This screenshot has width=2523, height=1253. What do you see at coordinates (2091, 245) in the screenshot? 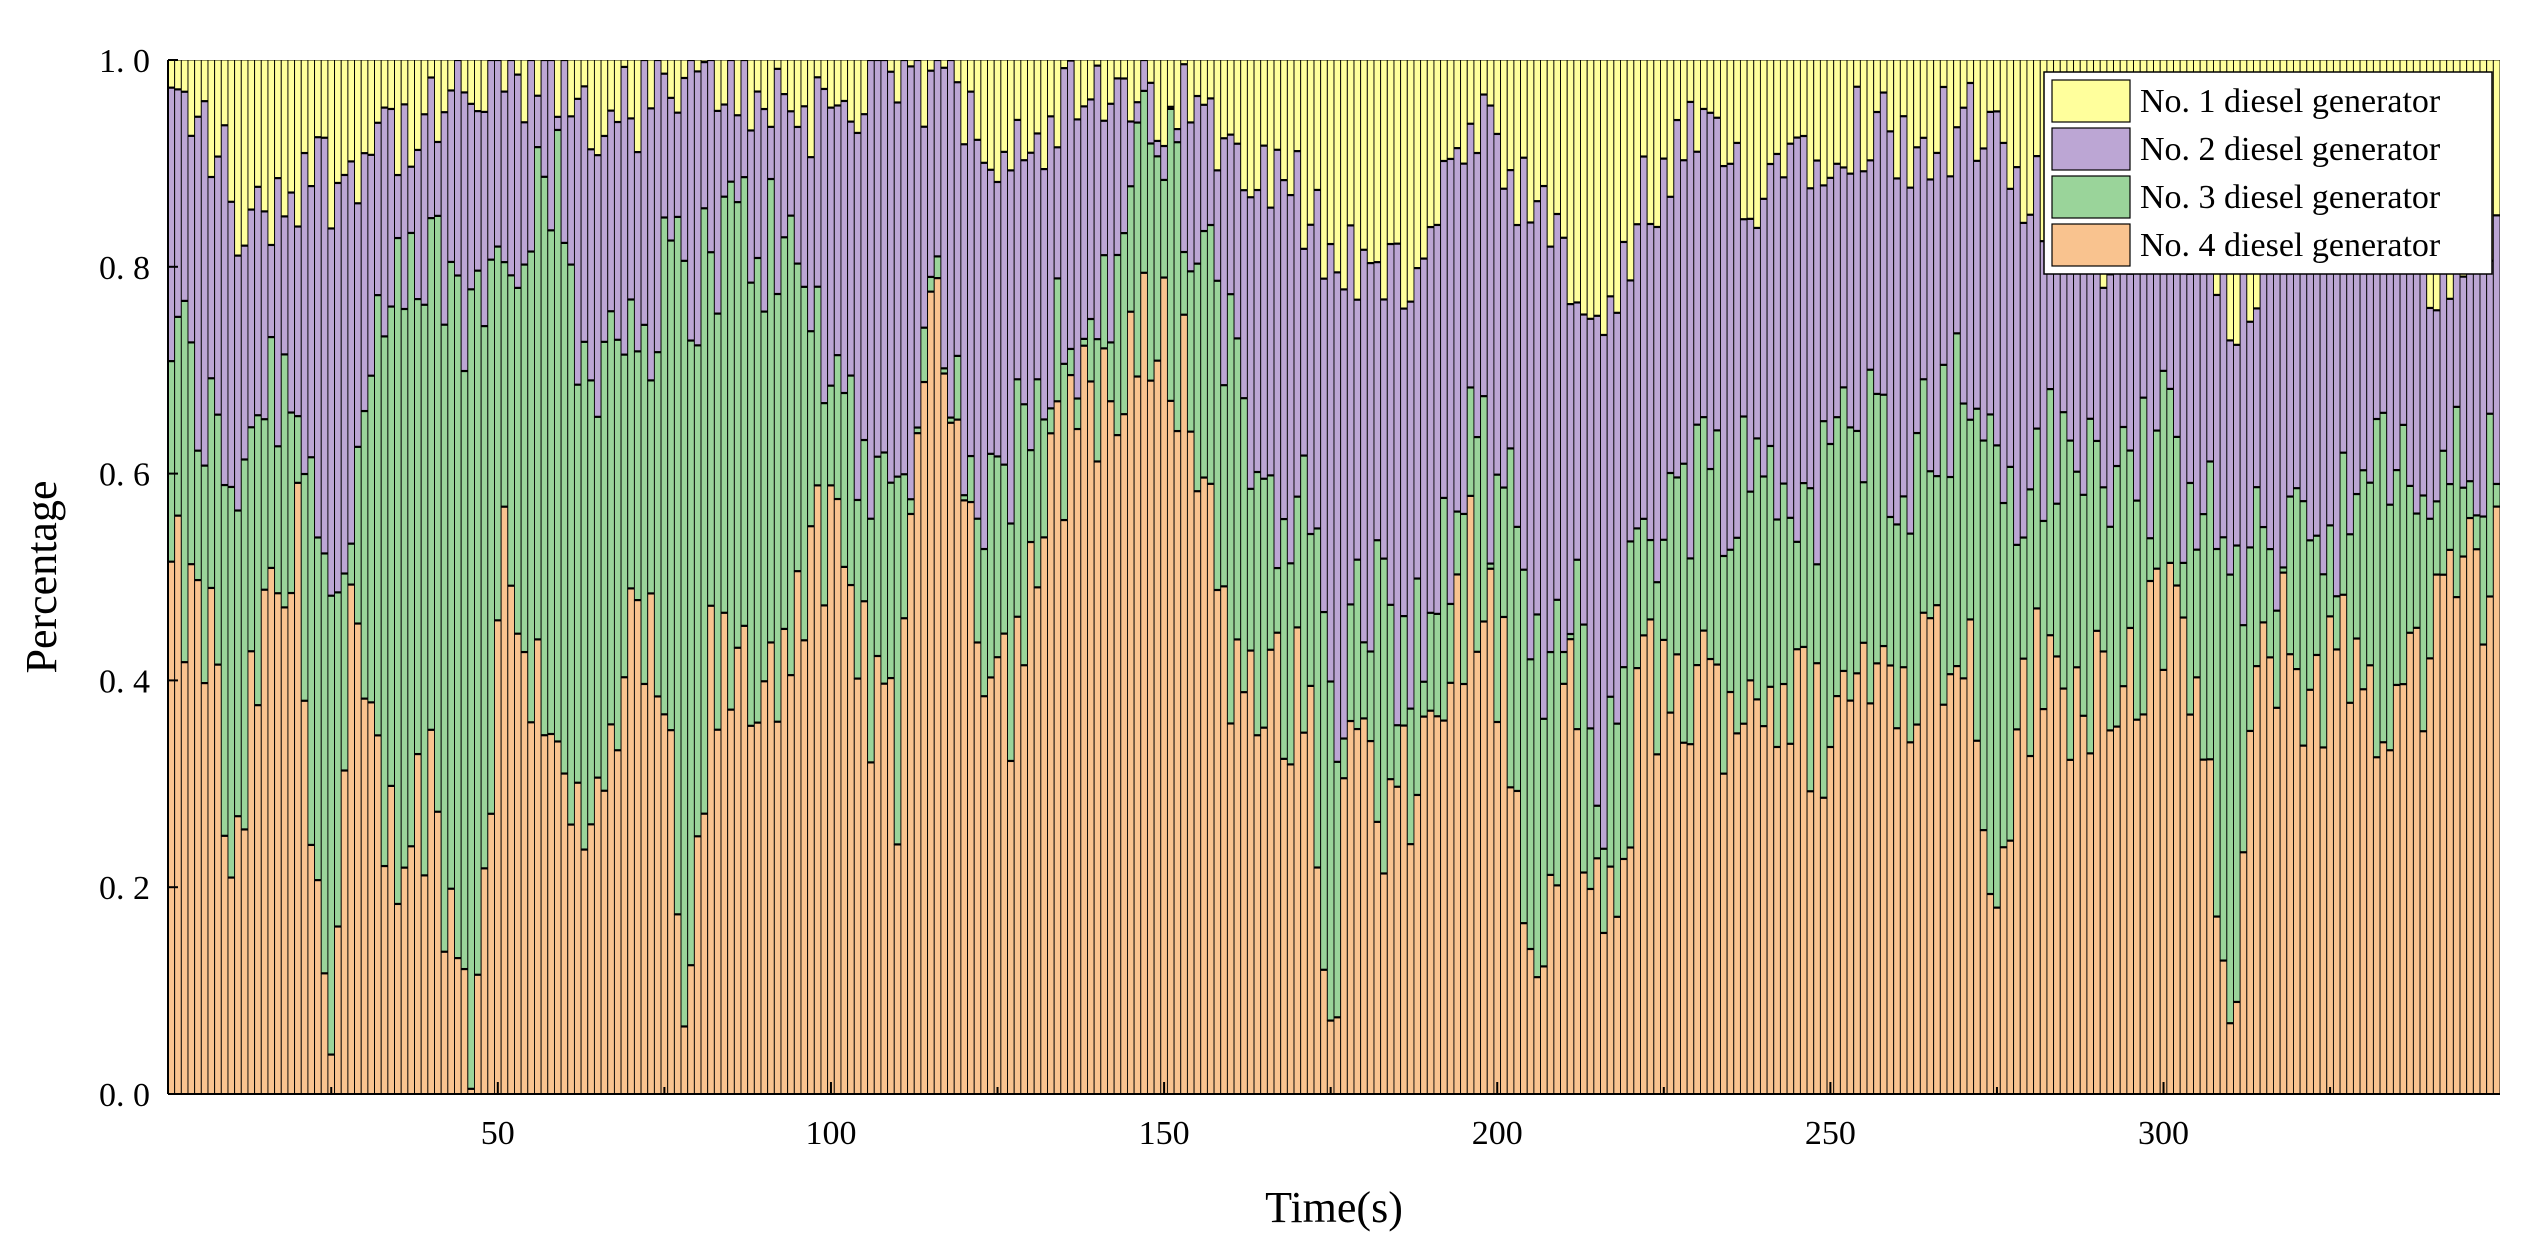
I see `legend-swatch` at bounding box center [2091, 245].